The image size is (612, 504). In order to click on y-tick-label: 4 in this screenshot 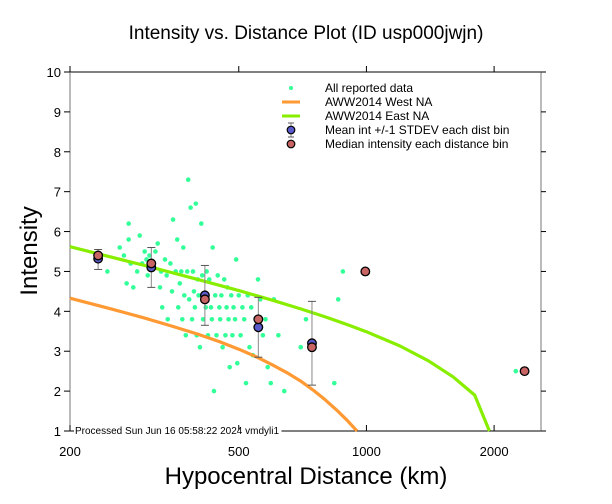, I will do `click(57, 311)`.